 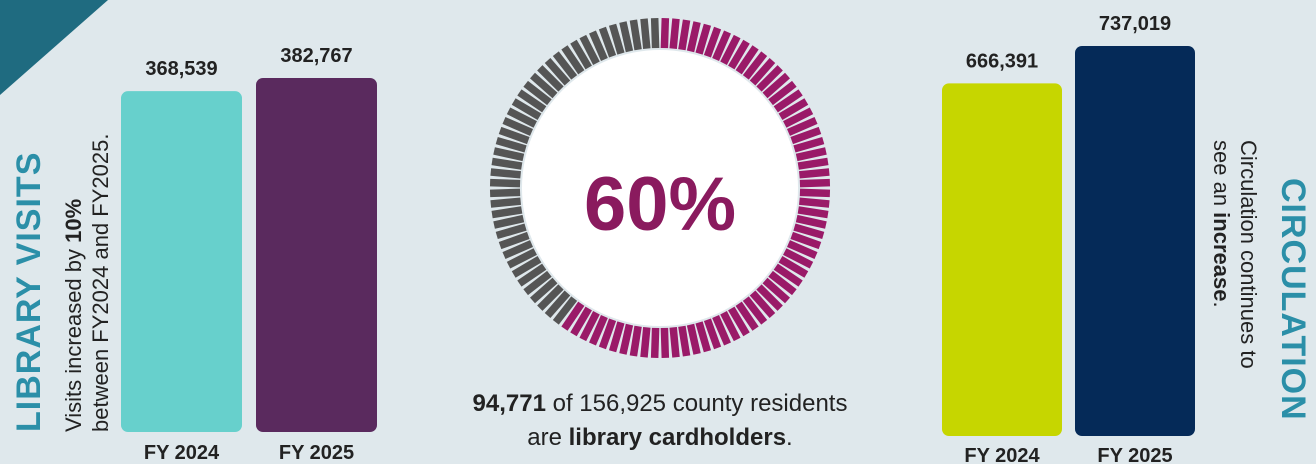 What do you see at coordinates (660, 403) in the screenshot?
I see `cardholder-caption-line1: 94,771 of 156,925 county residents` at bounding box center [660, 403].